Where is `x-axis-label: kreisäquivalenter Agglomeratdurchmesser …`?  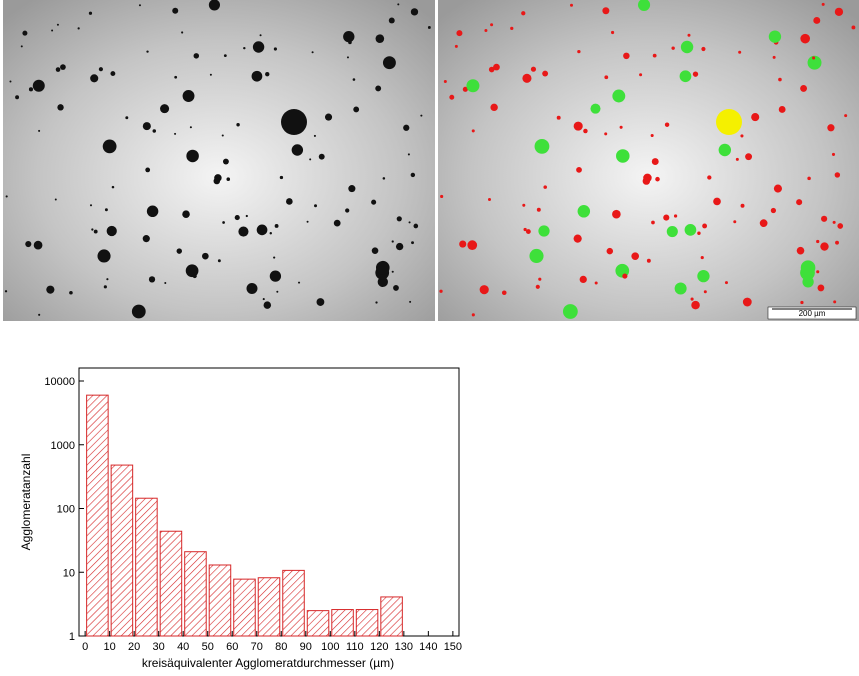
x-axis-label: kreisäquivalenter Agglomeratdurchmesser … is located at coordinates (268, 663).